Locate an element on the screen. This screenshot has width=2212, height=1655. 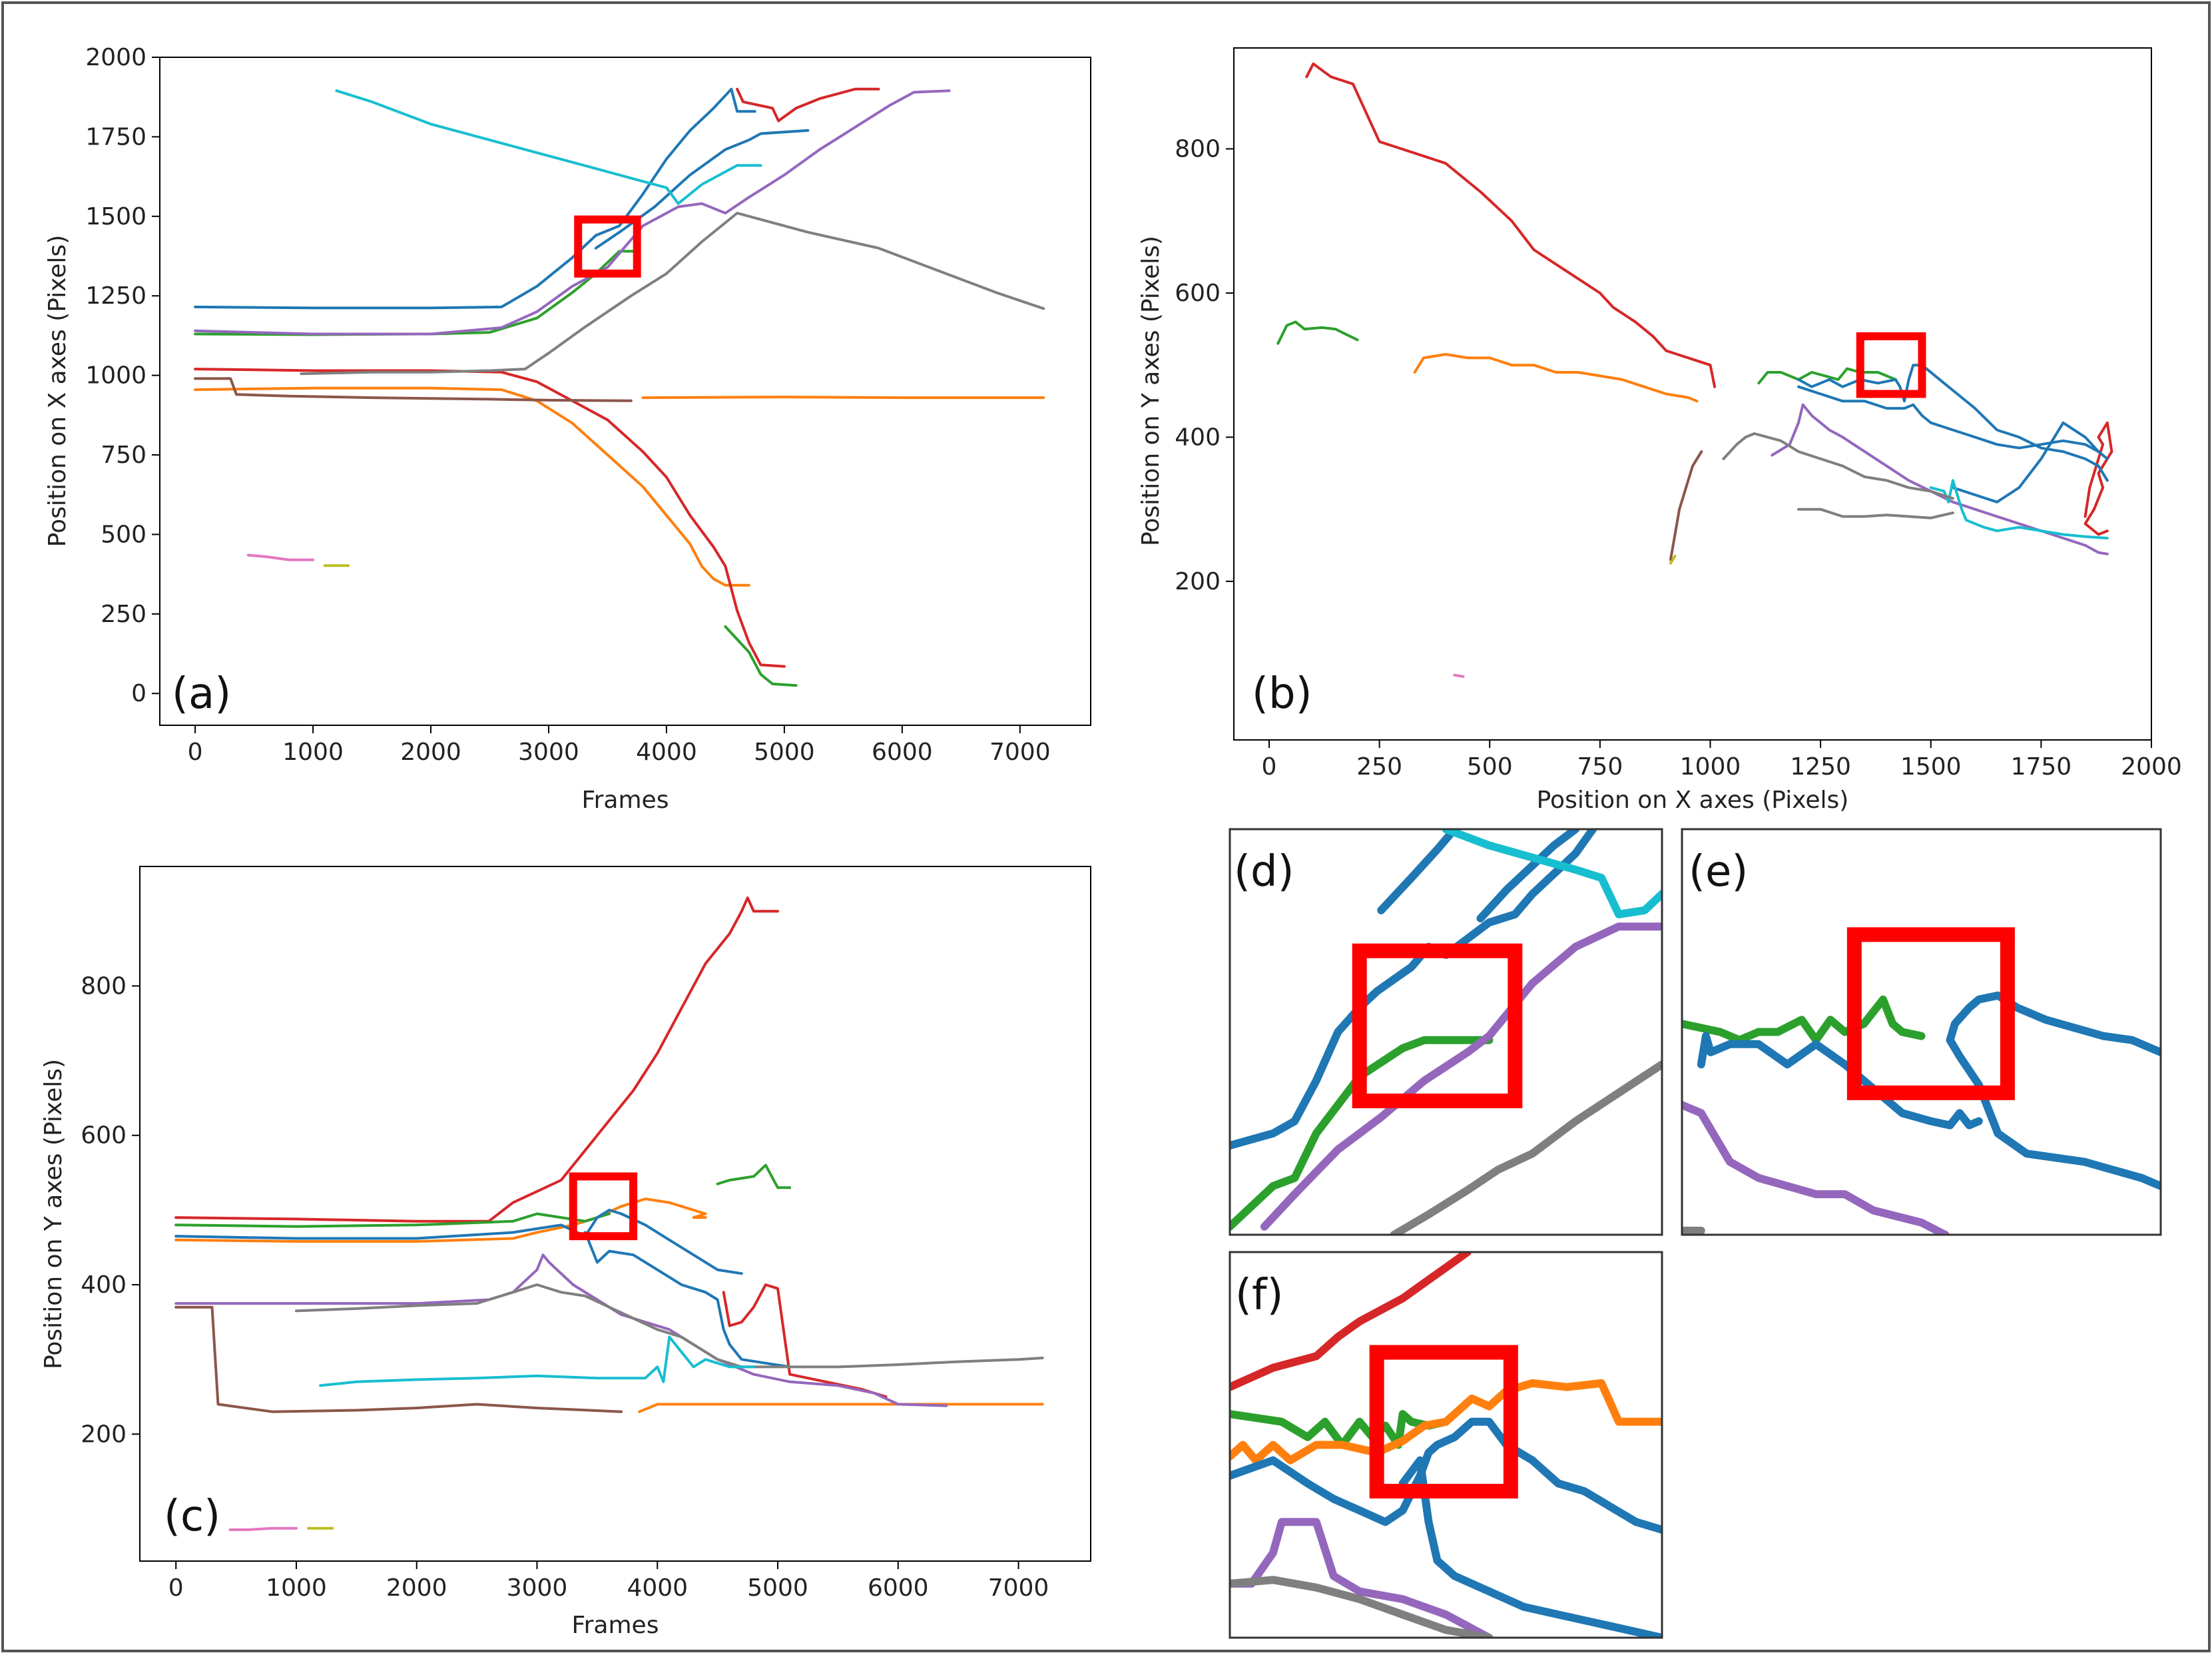
series-b-brown is located at coordinates (1686, 506).